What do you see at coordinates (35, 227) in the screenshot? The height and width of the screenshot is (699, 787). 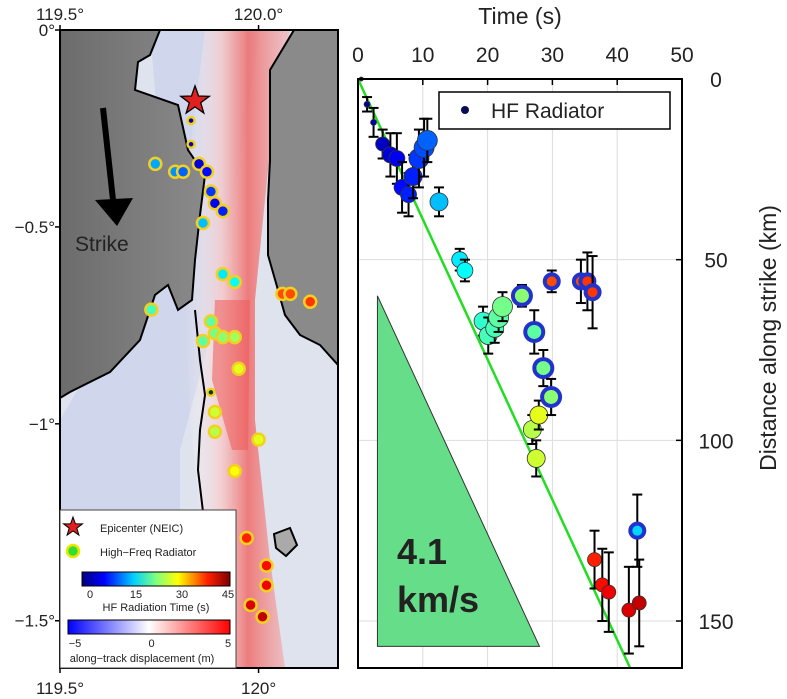 I see `map-lat-label: −0.5°` at bounding box center [35, 227].